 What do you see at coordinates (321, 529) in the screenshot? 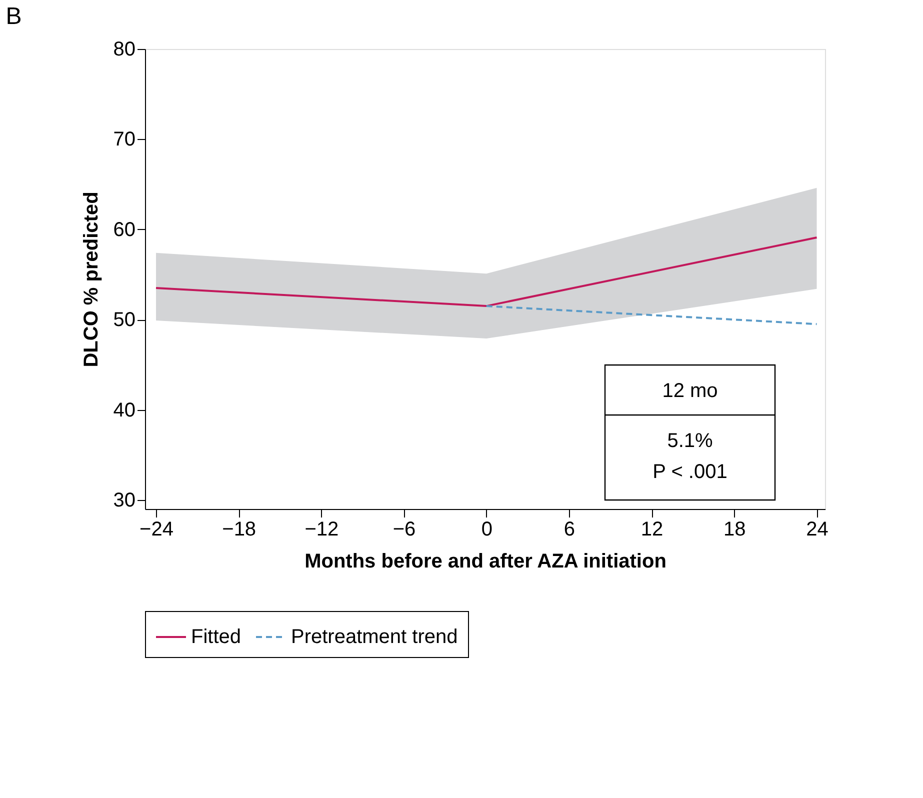
I see `x-tick-label: −12` at bounding box center [321, 529].